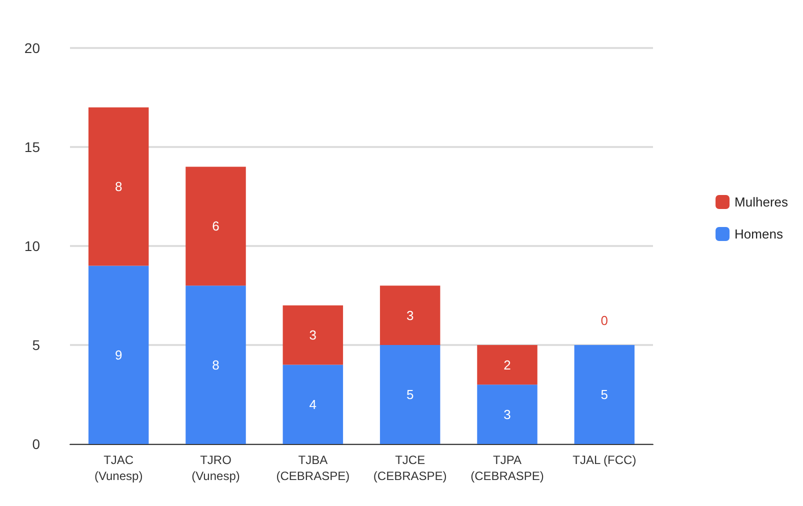  Describe the element at coordinates (32, 147) in the screenshot. I see `y-tick-label: 15` at that location.